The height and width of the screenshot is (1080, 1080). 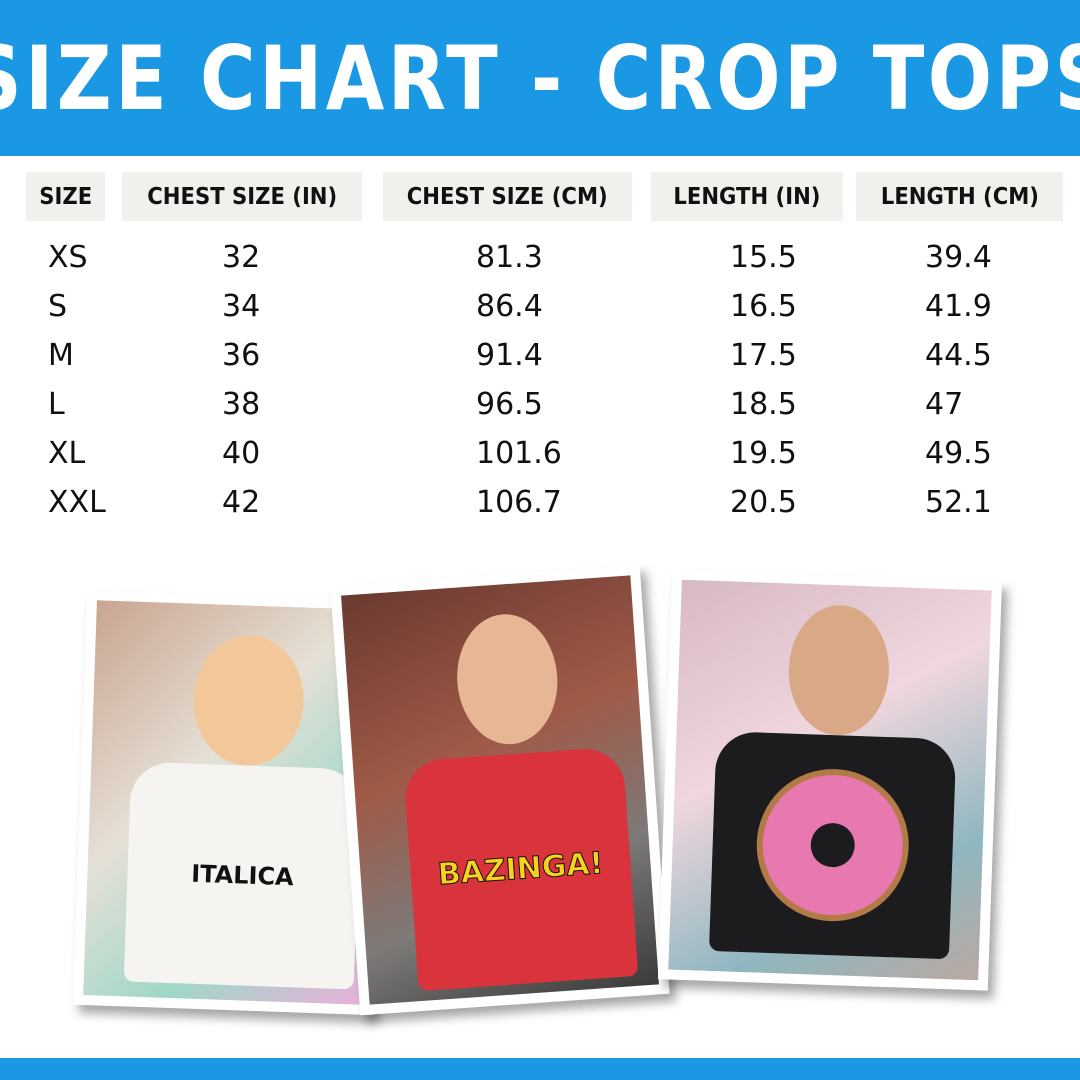 What do you see at coordinates (944, 404) in the screenshot?
I see `table-cell: 47` at bounding box center [944, 404].